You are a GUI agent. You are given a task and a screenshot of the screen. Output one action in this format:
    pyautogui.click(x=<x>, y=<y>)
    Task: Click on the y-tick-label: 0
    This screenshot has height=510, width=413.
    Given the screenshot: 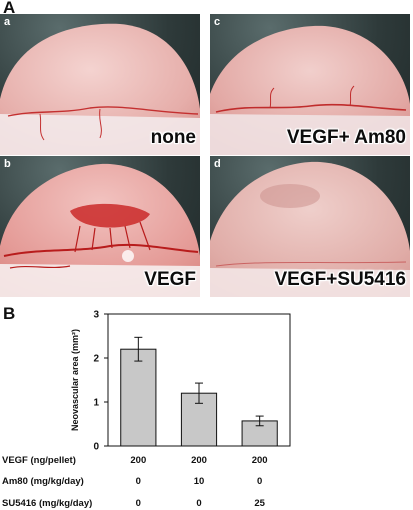 What is the action you would take?
    pyautogui.click(x=96, y=447)
    